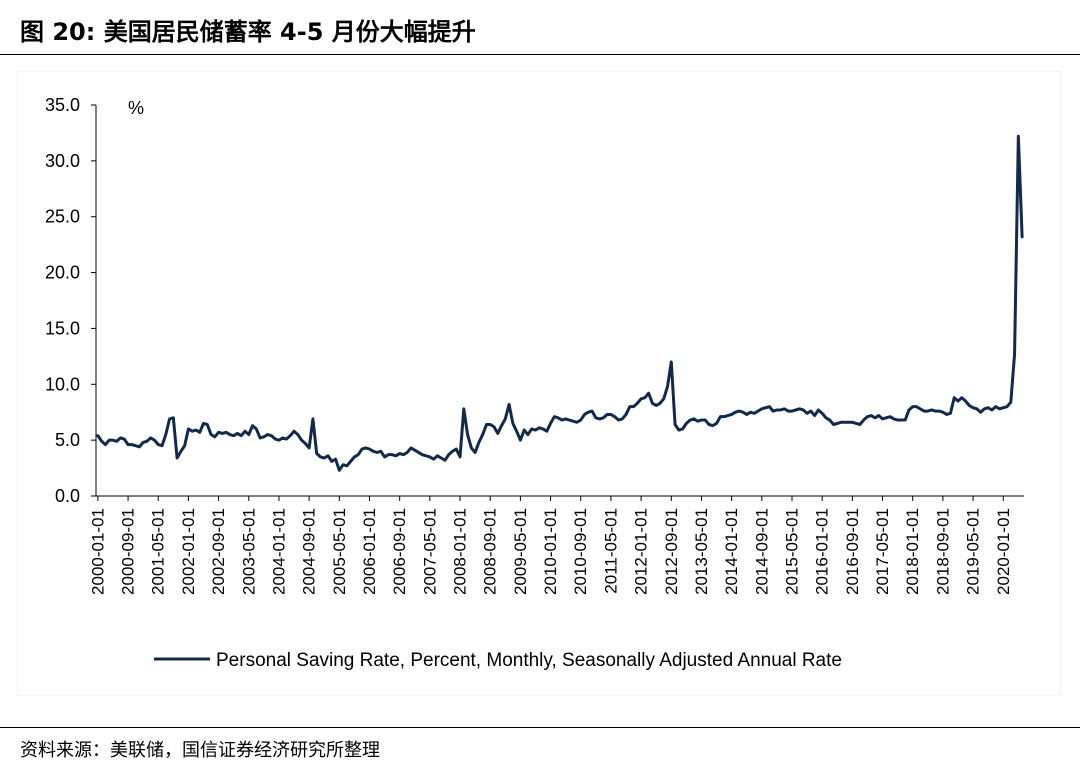 This screenshot has width=1080, height=768. Describe the element at coordinates (852, 551) in the screenshot. I see `x-tick-label: 2016-09-01` at that location.